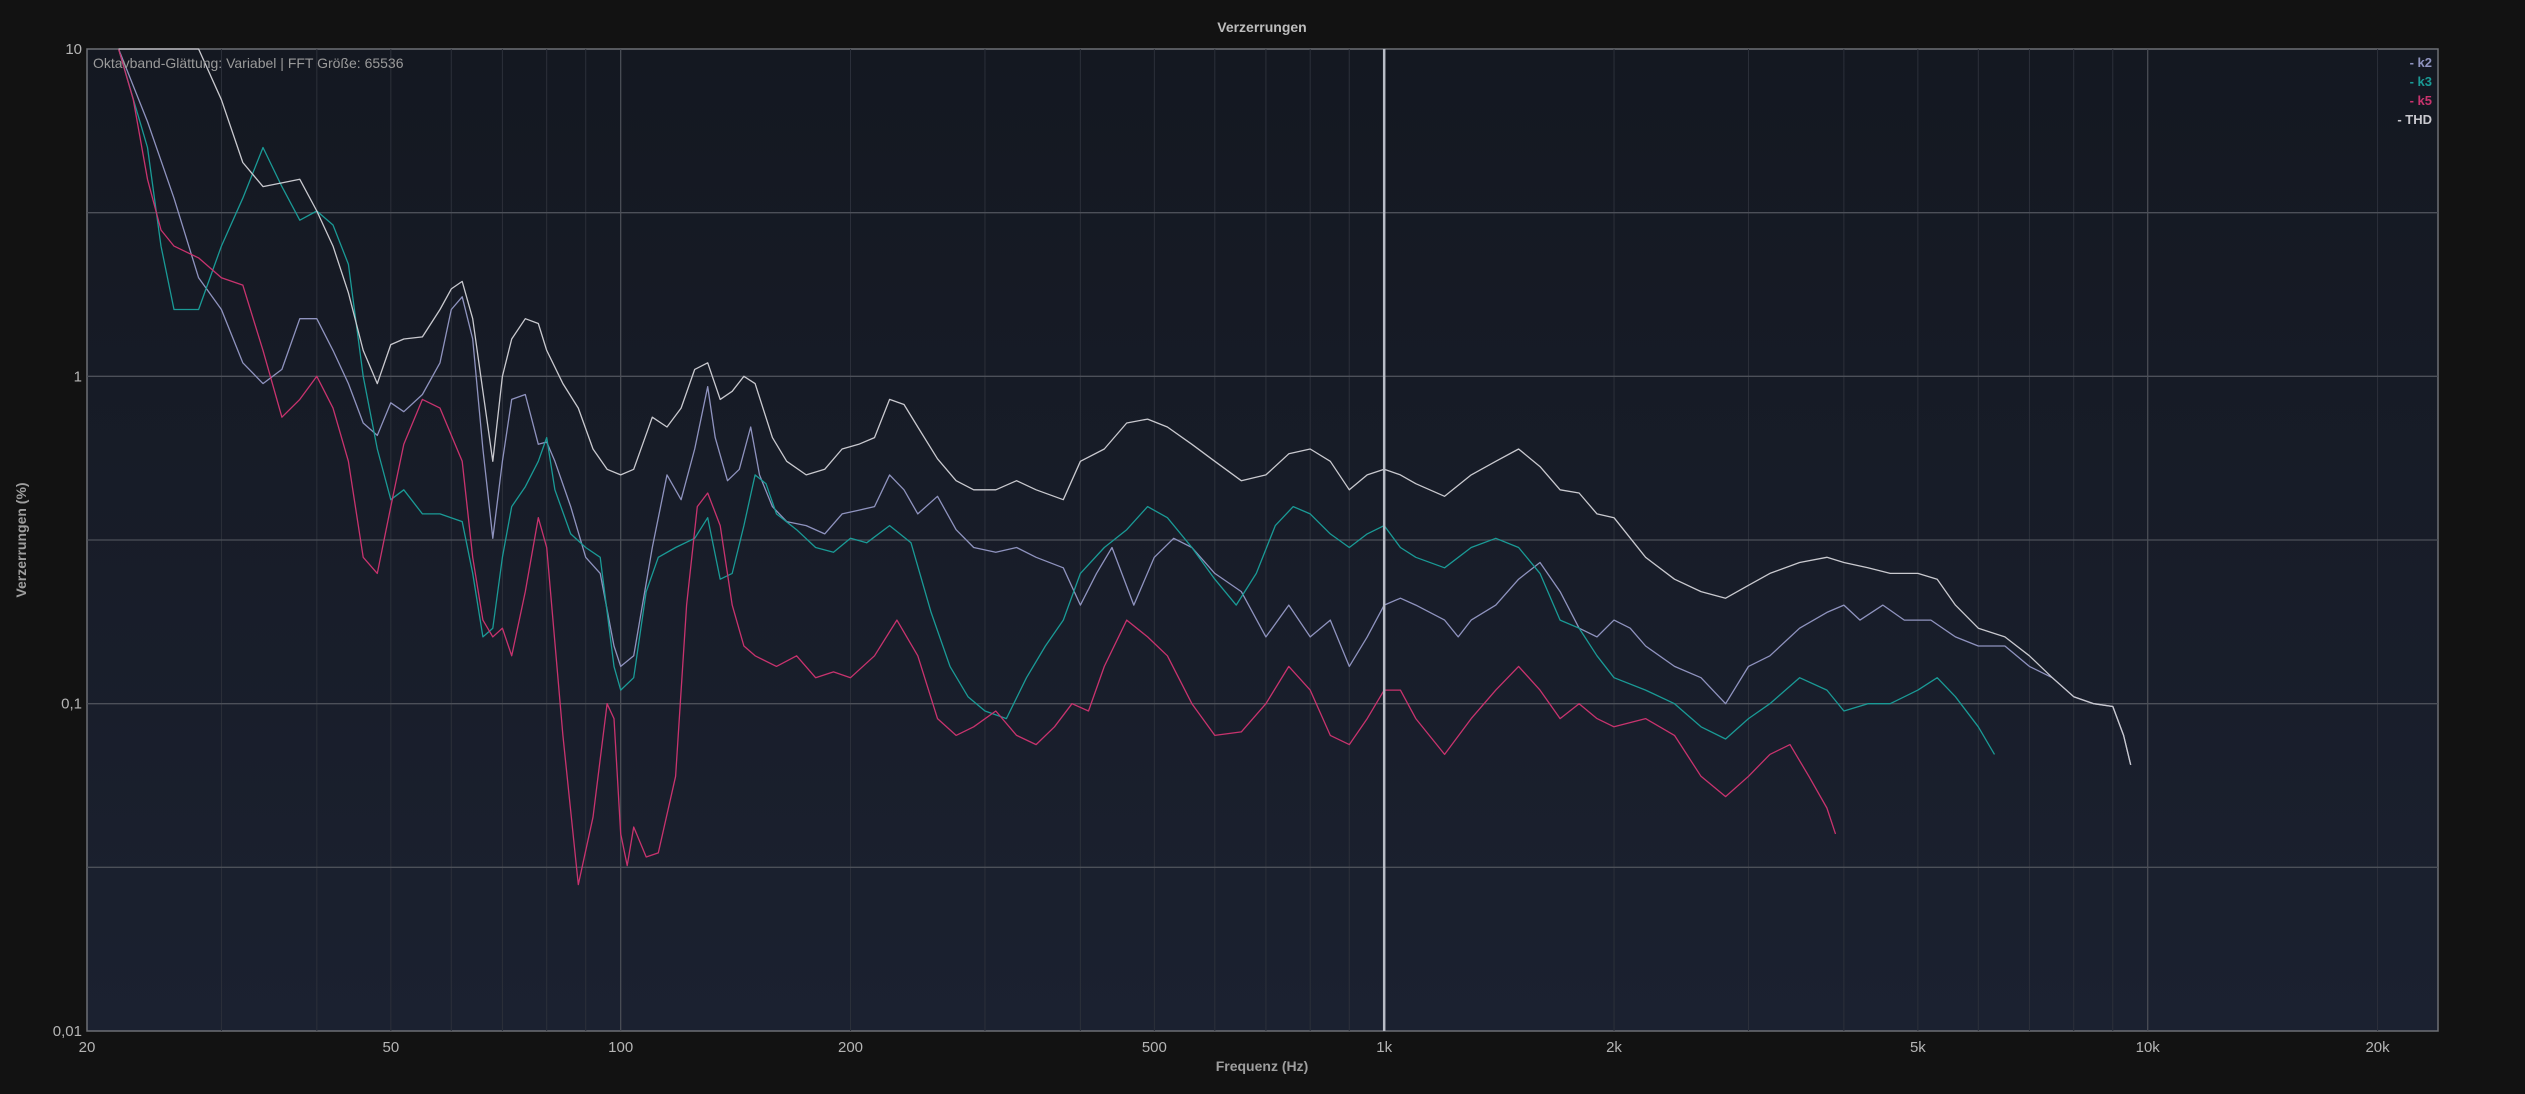 This screenshot has width=2525, height=1094. I want to click on y-tick-label: 10, so click(73, 49).